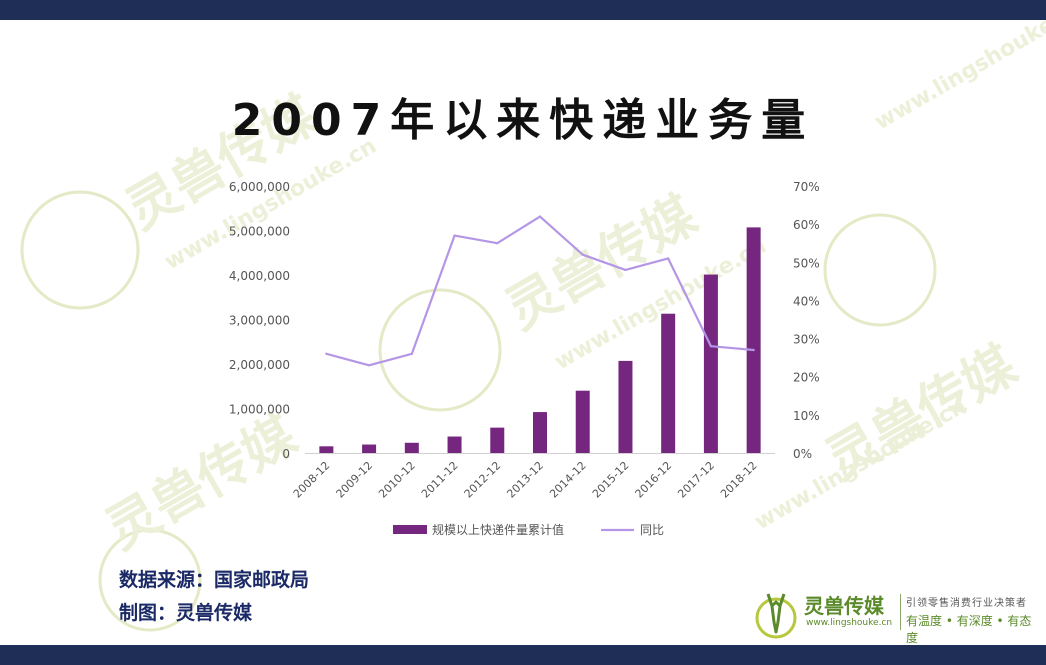  What do you see at coordinates (568, 480) in the screenshot?
I see `x-axis-tick-label: 2014-12` at bounding box center [568, 480].